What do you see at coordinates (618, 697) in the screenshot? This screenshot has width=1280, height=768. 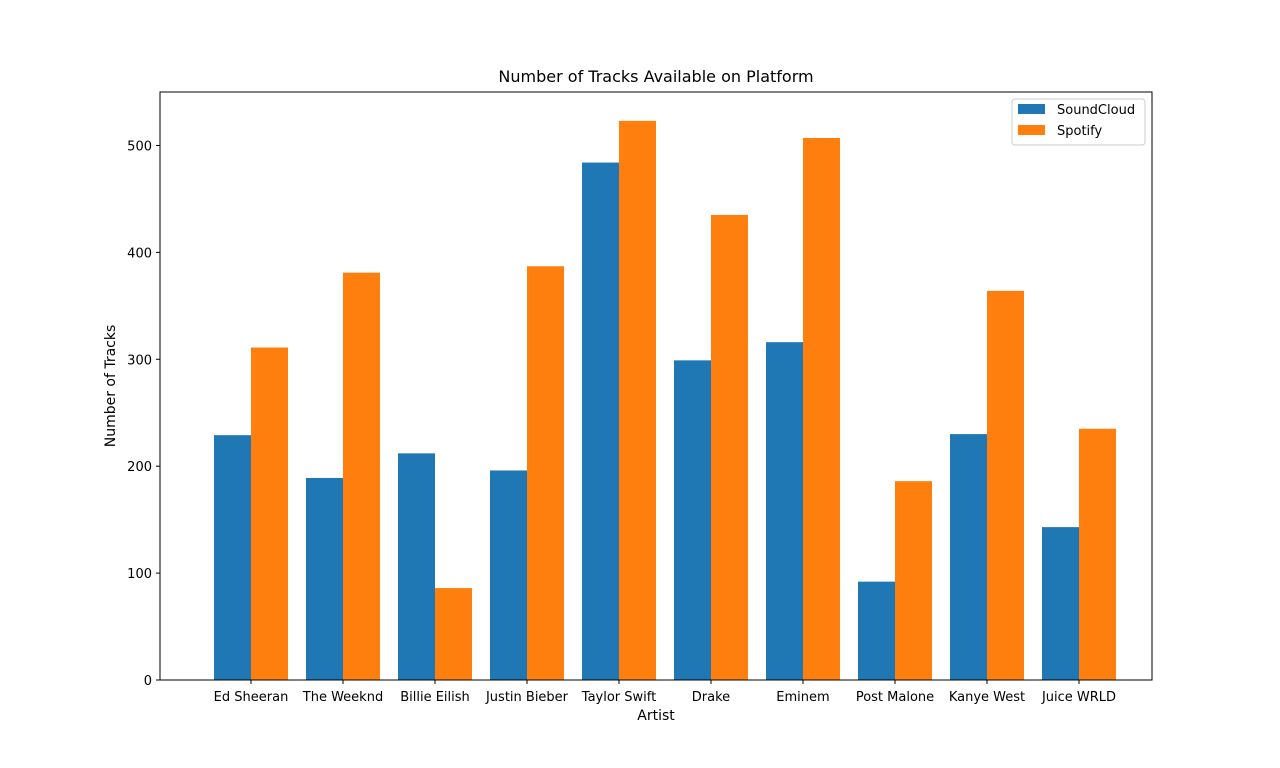 I see `x-tick-label: Taylor Swift` at bounding box center [618, 697].